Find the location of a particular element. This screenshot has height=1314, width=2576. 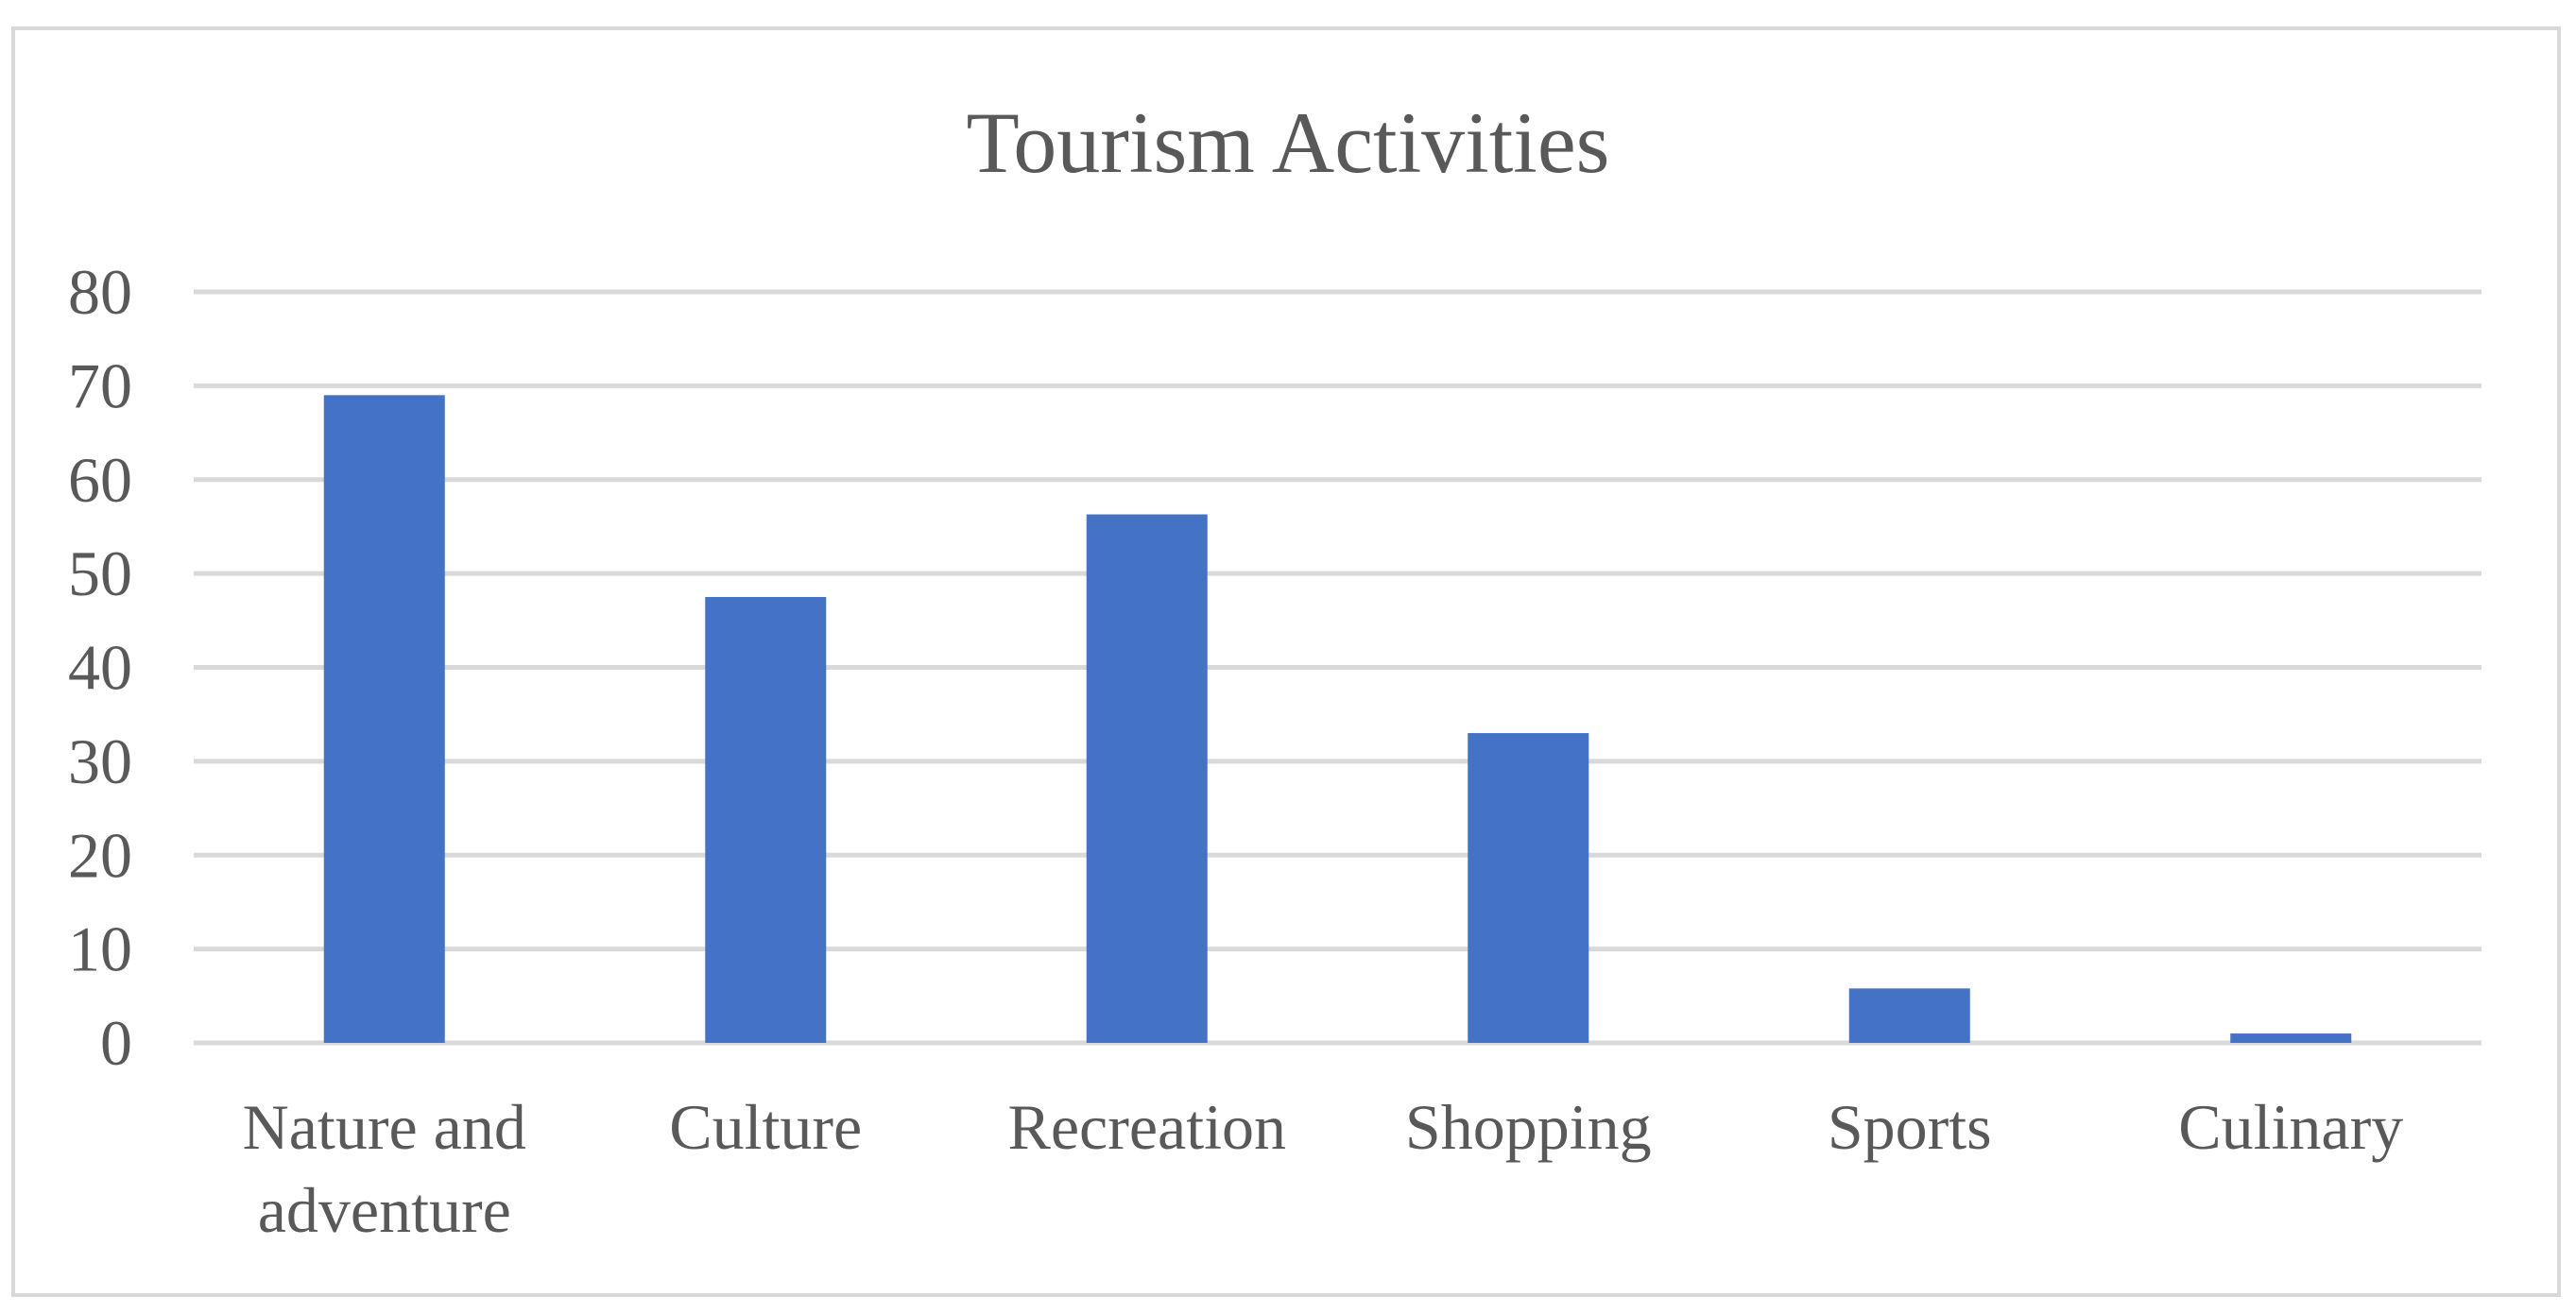

y-tick-label: 30 is located at coordinates (100, 761).